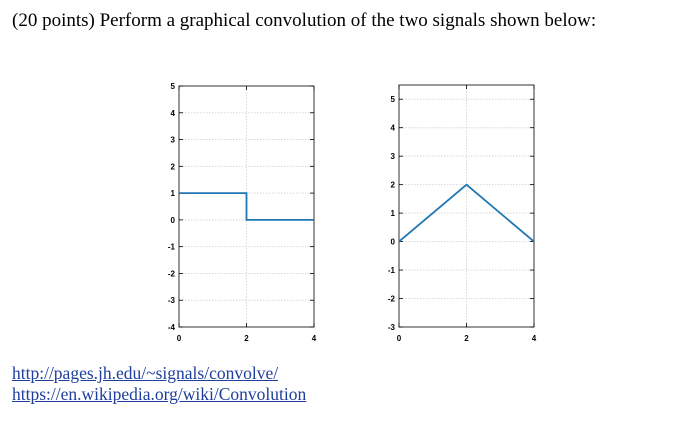 This screenshot has width=693, height=447. What do you see at coordinates (392, 270) in the screenshot?
I see `plot2-ytick-label: -1` at bounding box center [392, 270].